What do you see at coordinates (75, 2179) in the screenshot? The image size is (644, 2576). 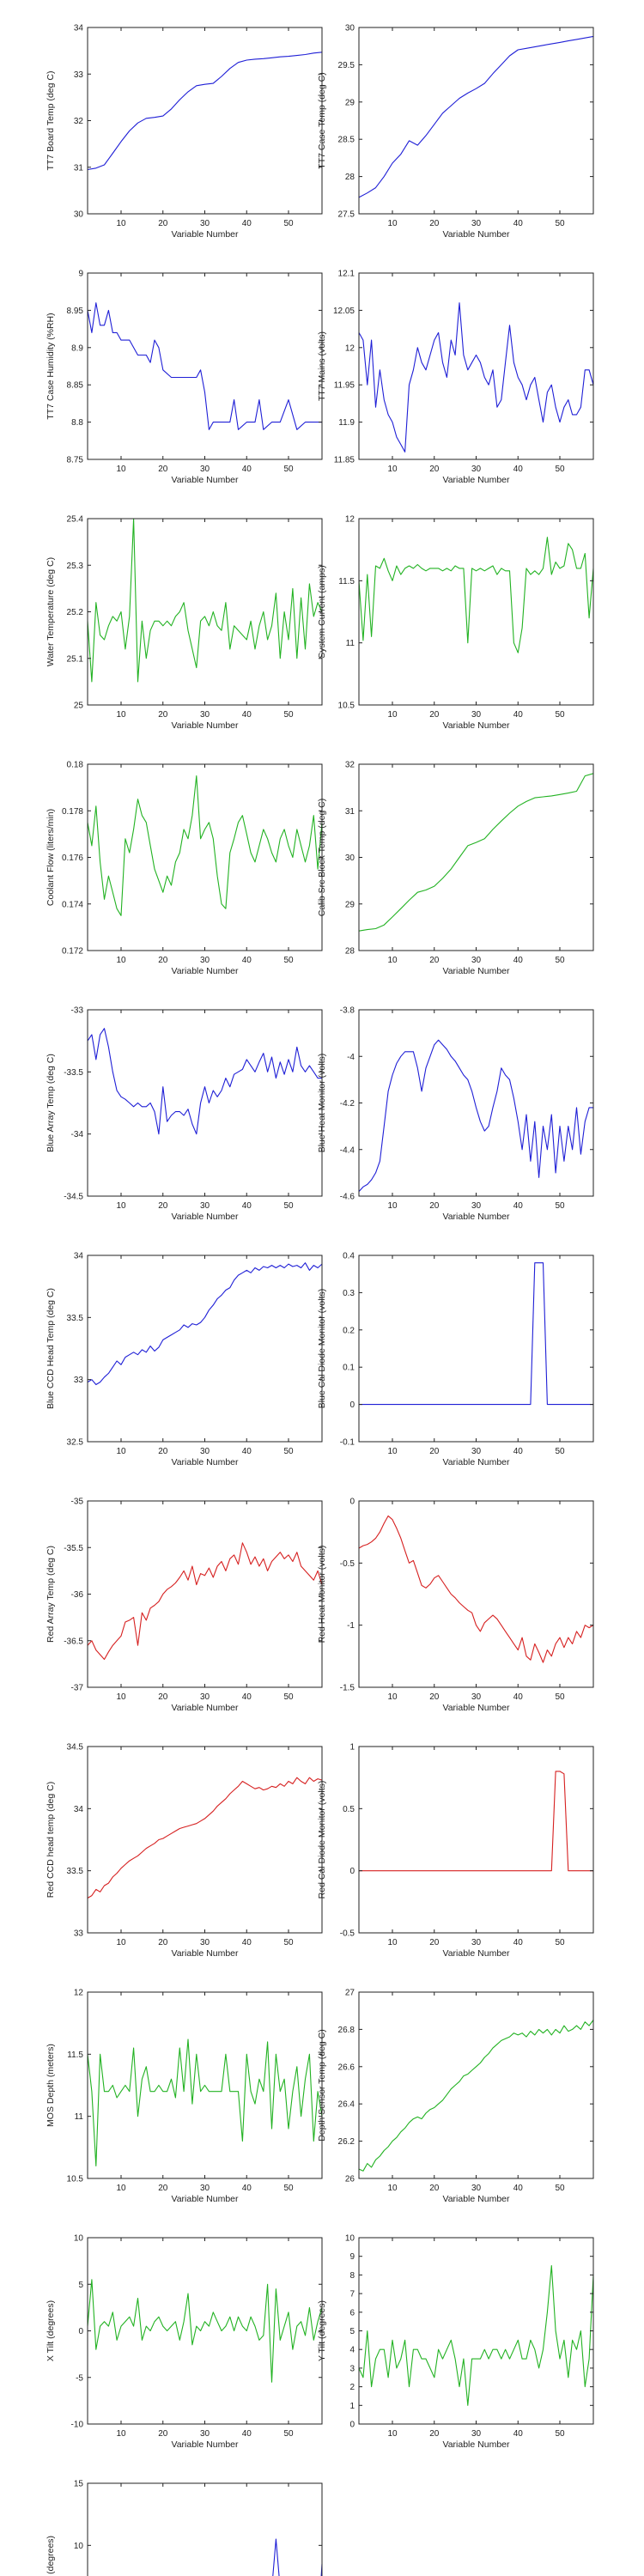 I see `y-tick-label: 10.5` at bounding box center [75, 2179].